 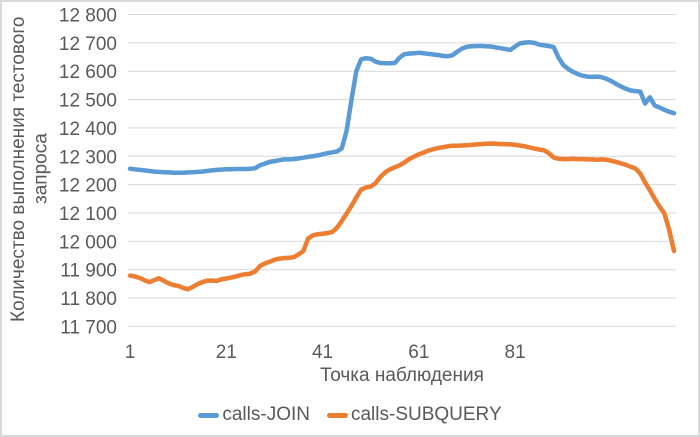 I want to click on x-tick-label: 41, so click(x=322, y=352).